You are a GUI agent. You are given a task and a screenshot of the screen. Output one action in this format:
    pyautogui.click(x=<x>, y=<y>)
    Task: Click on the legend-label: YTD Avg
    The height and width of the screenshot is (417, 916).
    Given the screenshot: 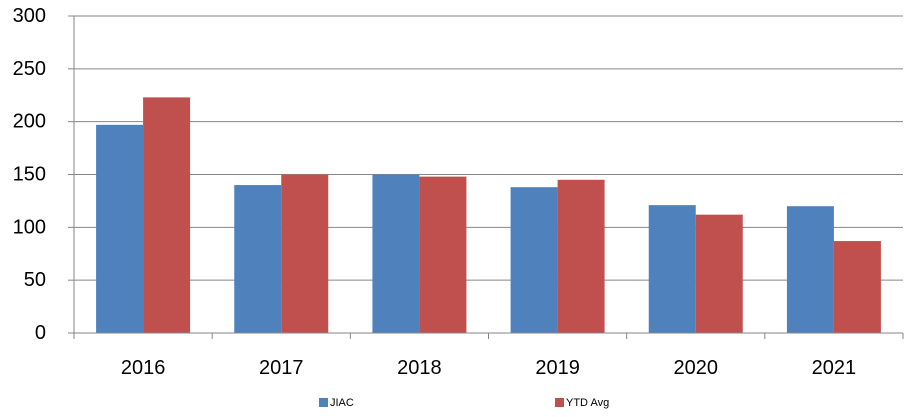 What is the action you would take?
    pyautogui.click(x=587, y=403)
    